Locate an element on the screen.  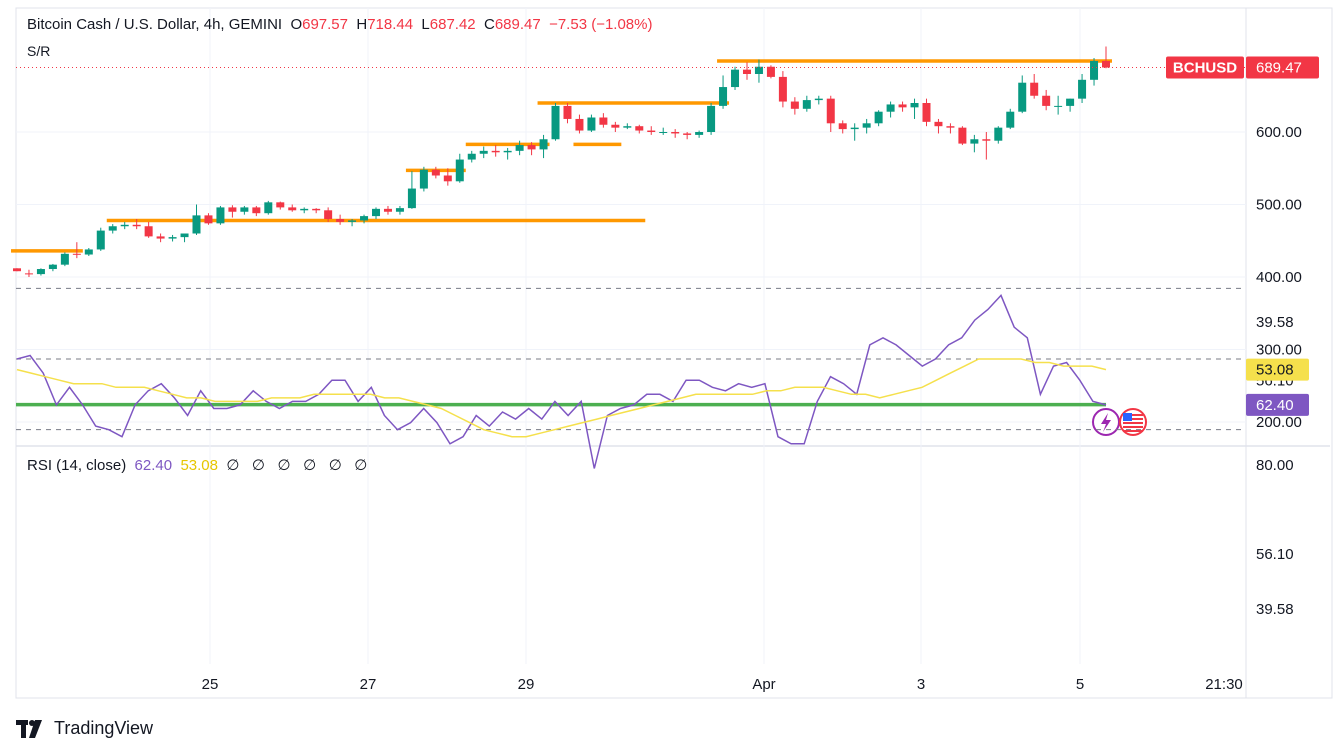
price-tick-label: 500.00 is located at coordinates (1279, 205).